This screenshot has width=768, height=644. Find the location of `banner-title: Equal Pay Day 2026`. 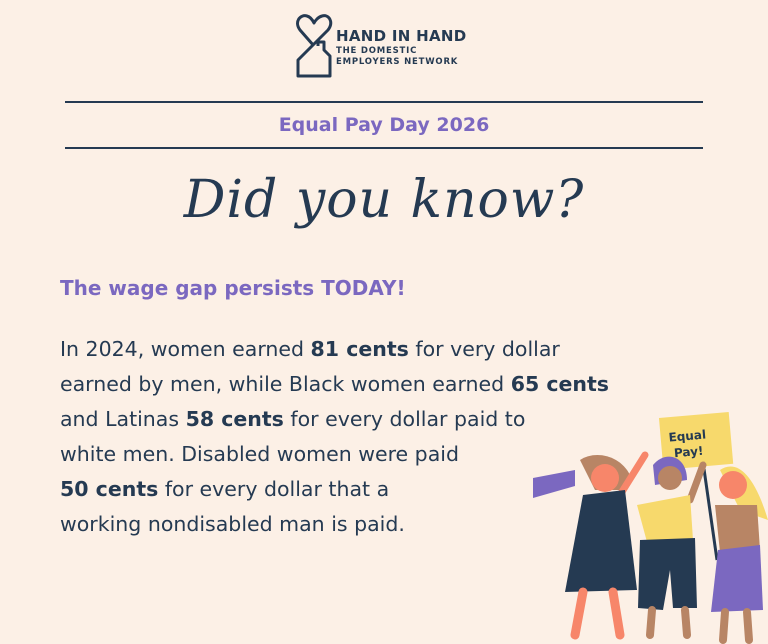

banner-title: Equal Pay Day 2026 is located at coordinates (384, 125).